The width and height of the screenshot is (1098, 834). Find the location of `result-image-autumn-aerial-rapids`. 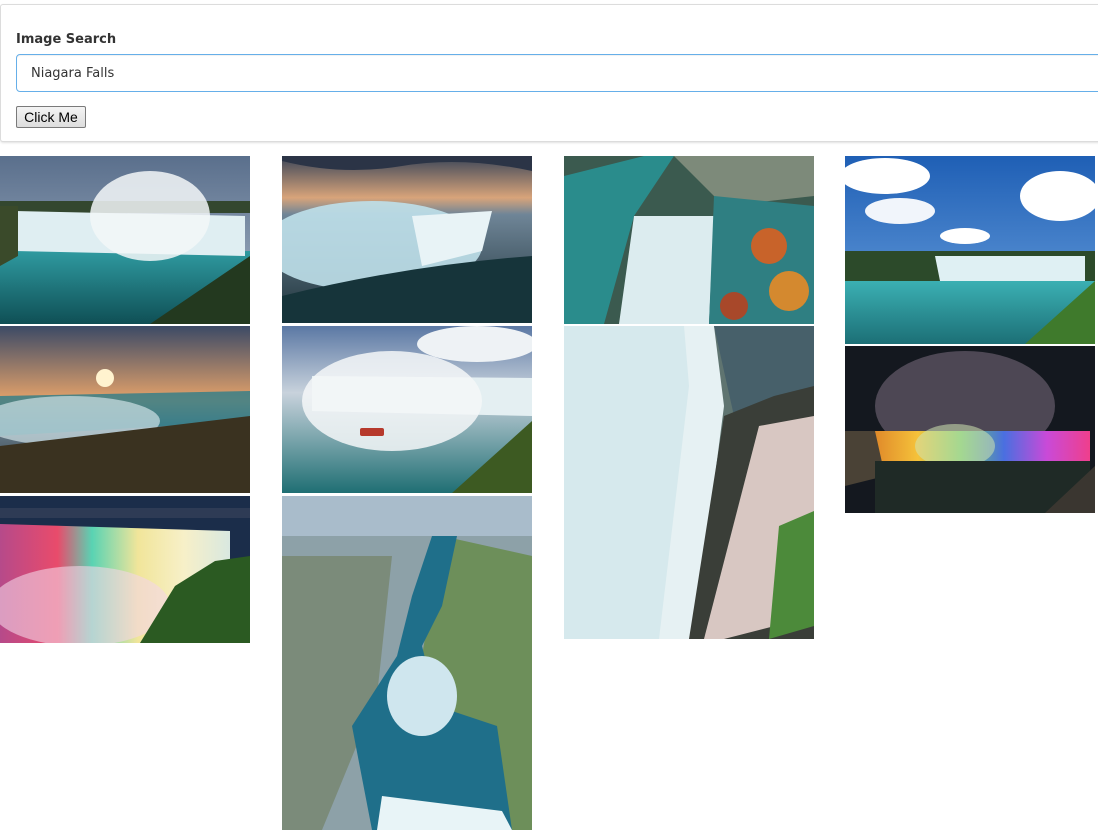

result-image-autumn-aerial-rapids is located at coordinates (689, 240).